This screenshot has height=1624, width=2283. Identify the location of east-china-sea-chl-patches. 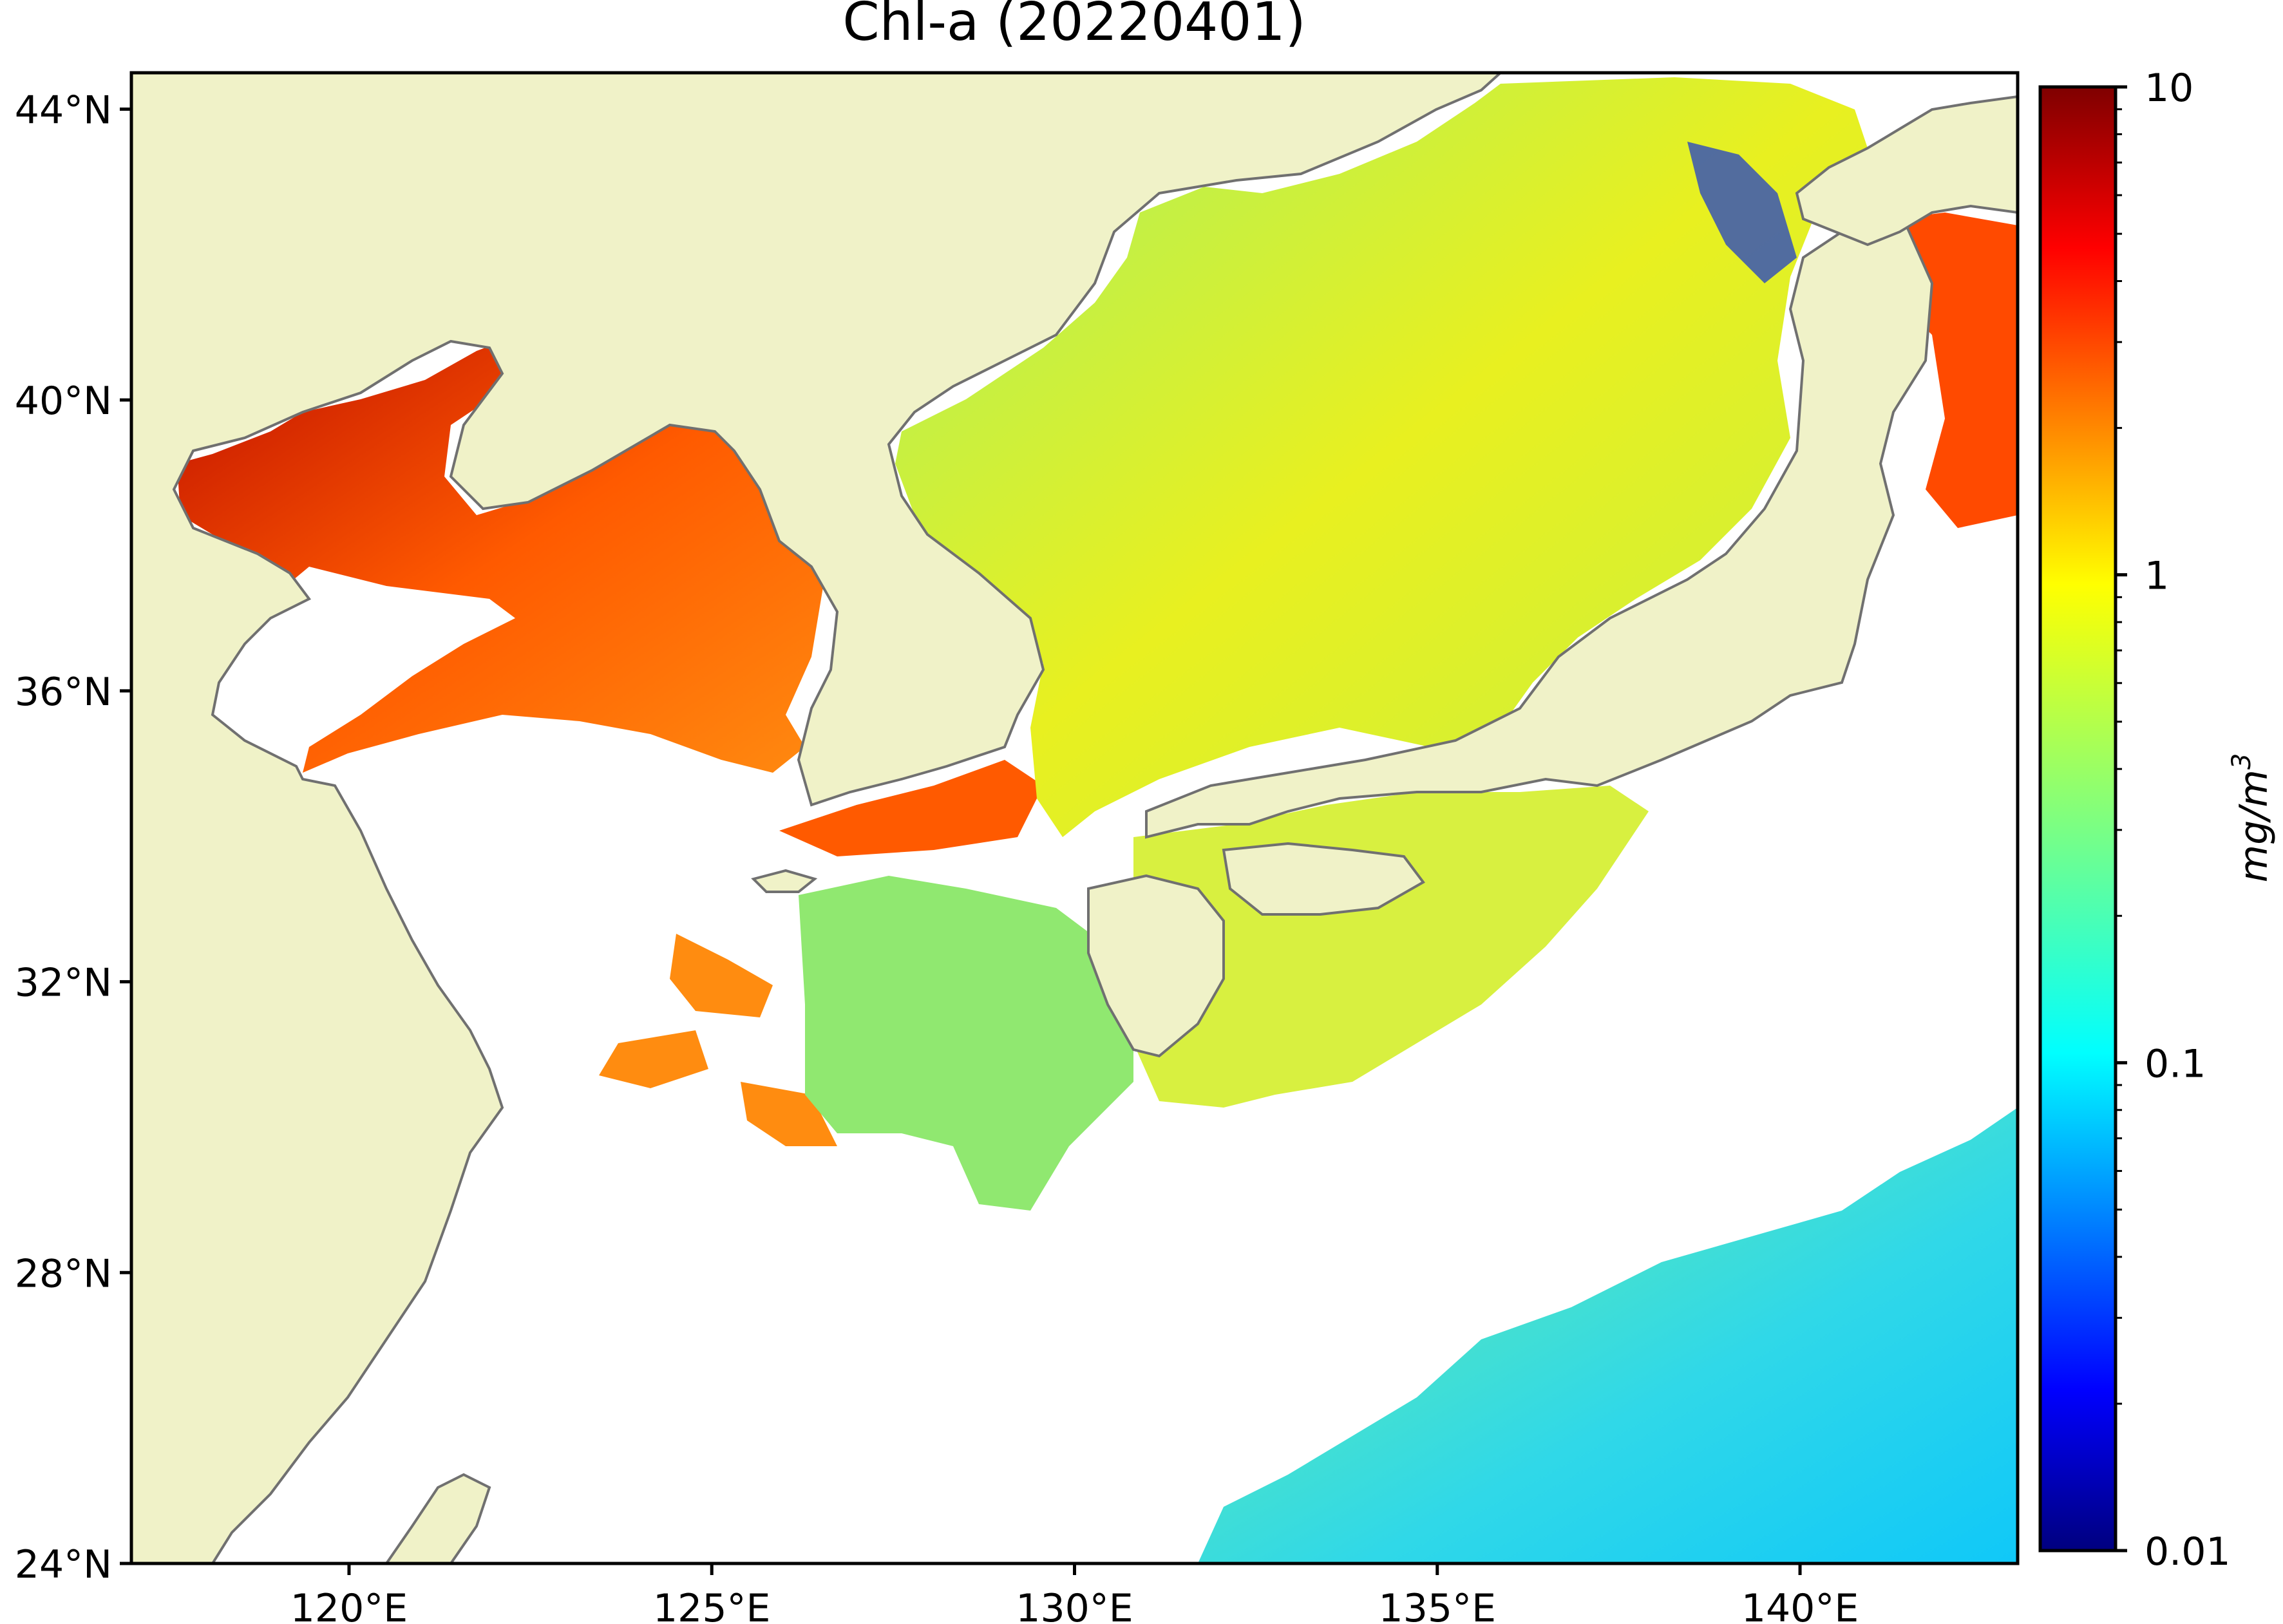
(718, 1040).